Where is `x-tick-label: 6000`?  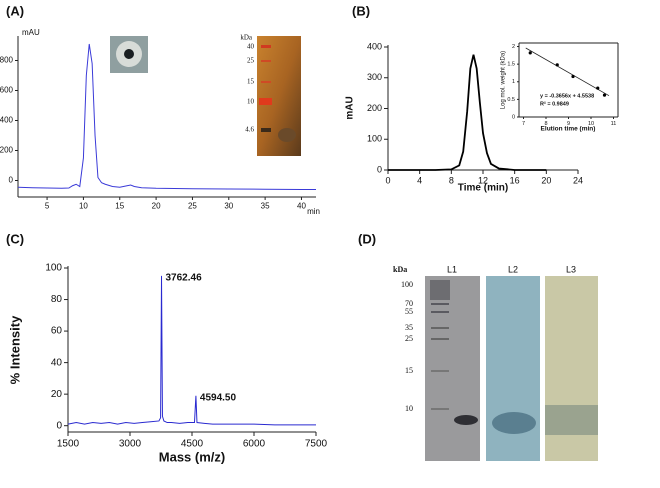 x-tick-label: 6000 is located at coordinates (254, 444).